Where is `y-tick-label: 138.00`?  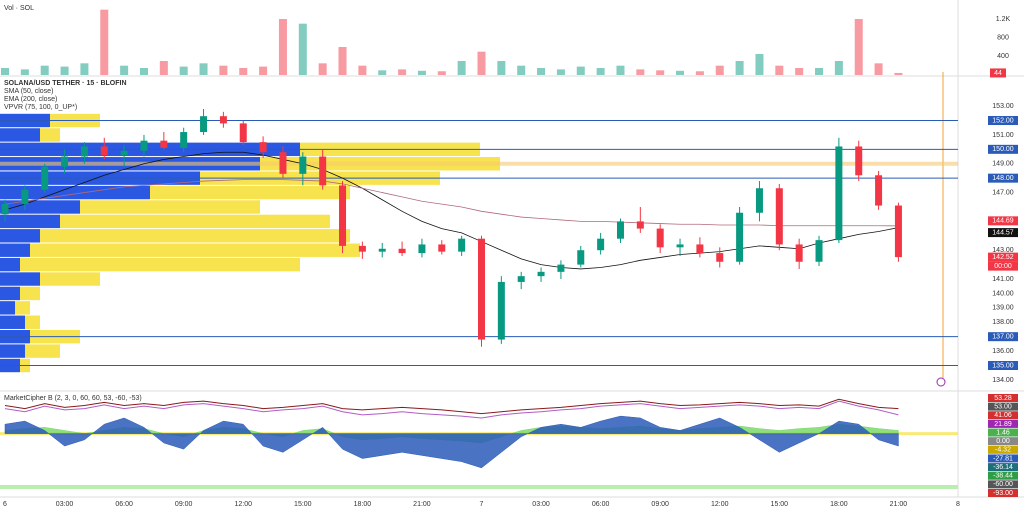 y-tick-label: 138.00 is located at coordinates (1003, 322).